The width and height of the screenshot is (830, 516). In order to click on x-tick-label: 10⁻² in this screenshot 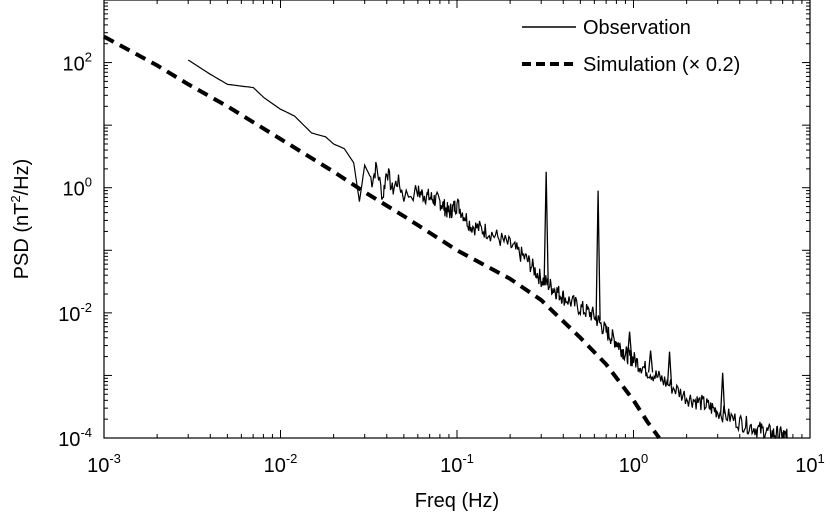, I will do `click(281, 464)`.